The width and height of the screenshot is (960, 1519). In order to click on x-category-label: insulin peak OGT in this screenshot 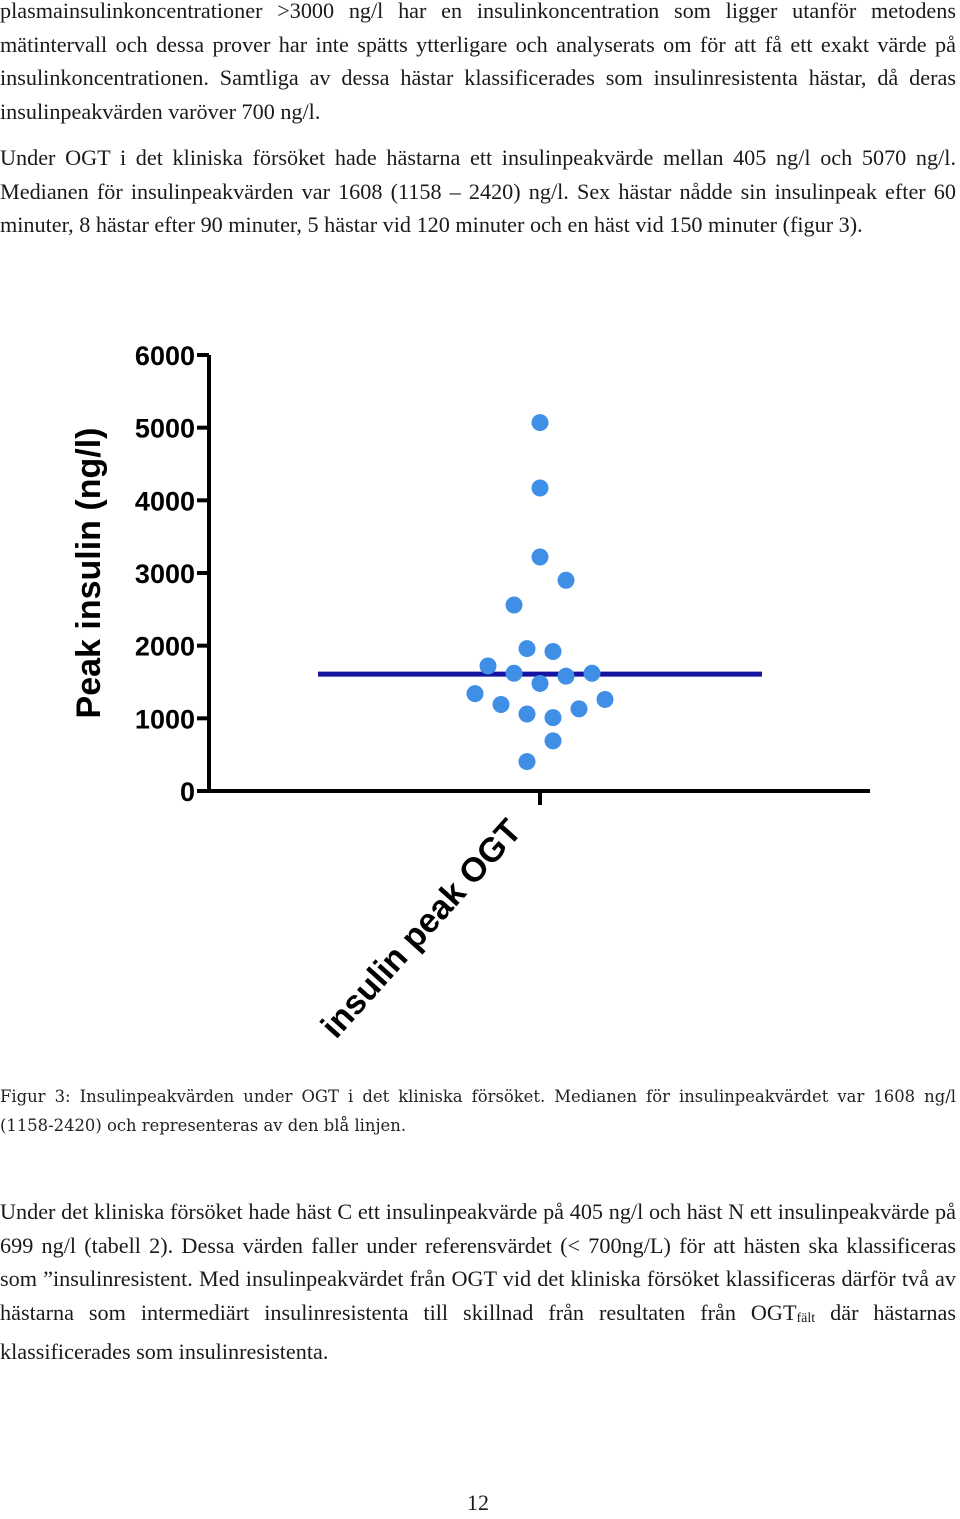, I will do `click(421, 928)`.